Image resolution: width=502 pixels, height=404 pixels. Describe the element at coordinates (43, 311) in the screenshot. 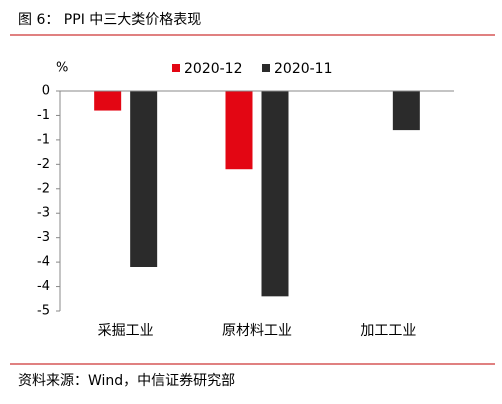

I see `y-tick-label: -5` at that location.